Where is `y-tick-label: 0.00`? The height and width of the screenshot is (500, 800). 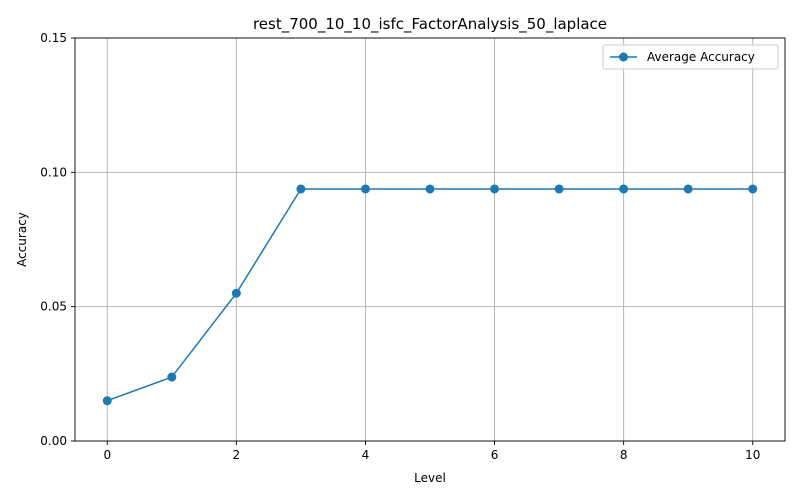 y-tick-label: 0.00 is located at coordinates (53, 441).